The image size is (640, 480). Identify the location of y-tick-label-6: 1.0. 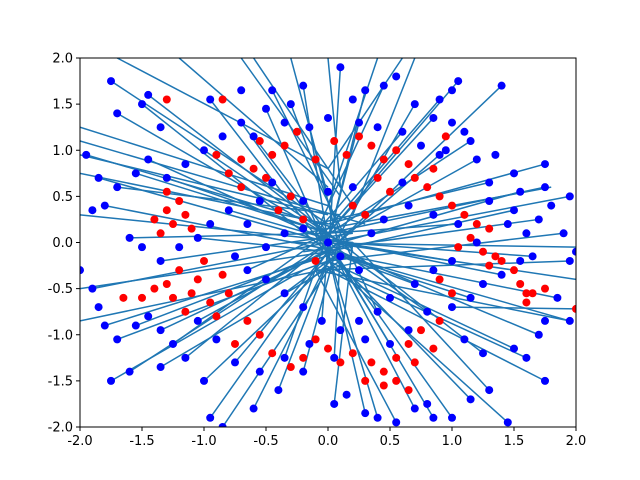
(62, 151).